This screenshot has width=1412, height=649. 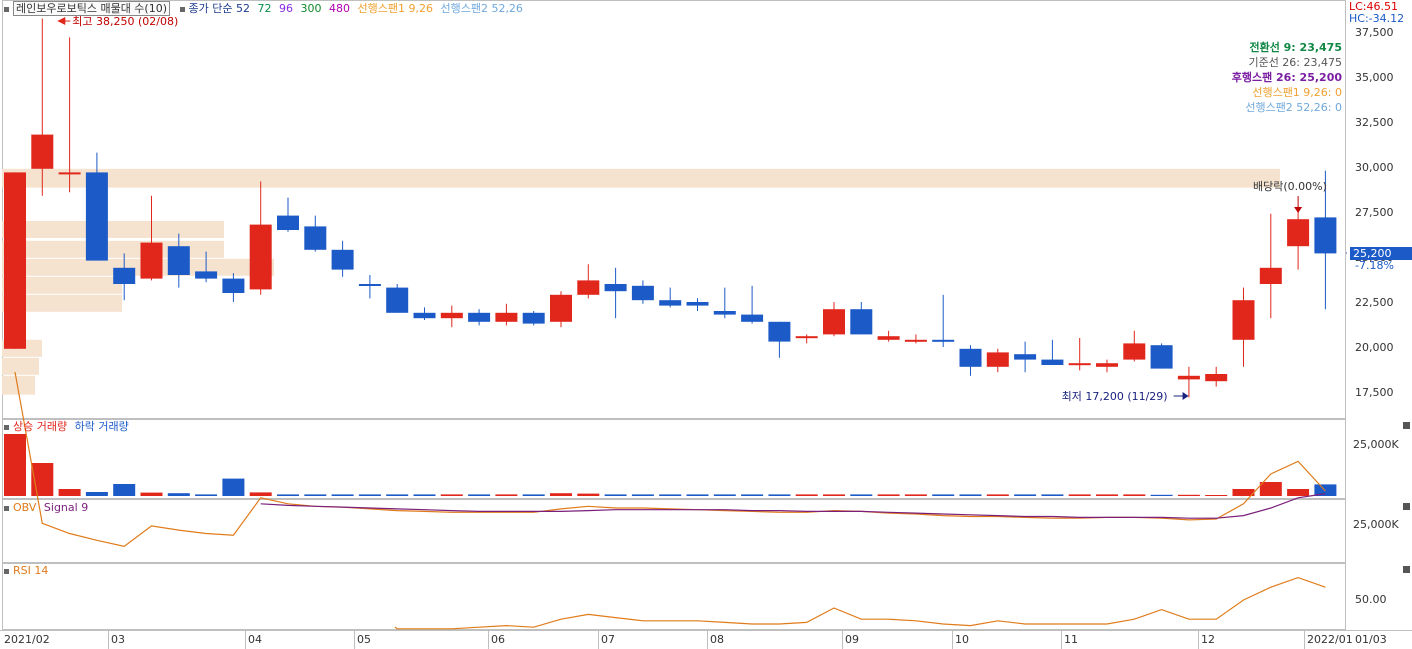 What do you see at coordinates (264, 8) in the screenshot?
I see `ma-period-72: 72` at bounding box center [264, 8].